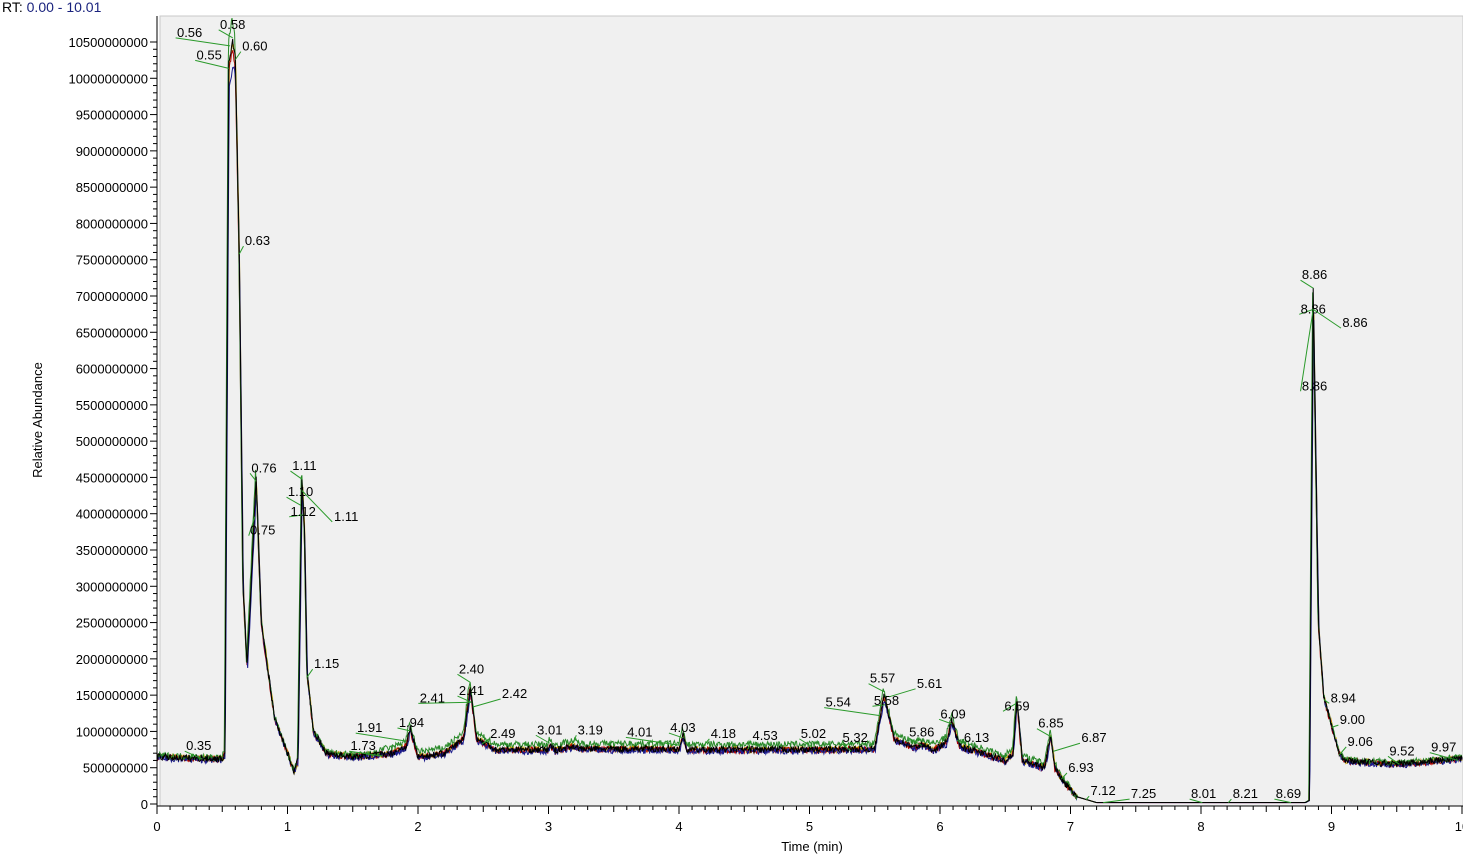 Image resolution: width=1463 pixels, height=854 pixels. Describe the element at coordinates (112, 187) in the screenshot. I see `y-tick-label: 8500000000` at that location.